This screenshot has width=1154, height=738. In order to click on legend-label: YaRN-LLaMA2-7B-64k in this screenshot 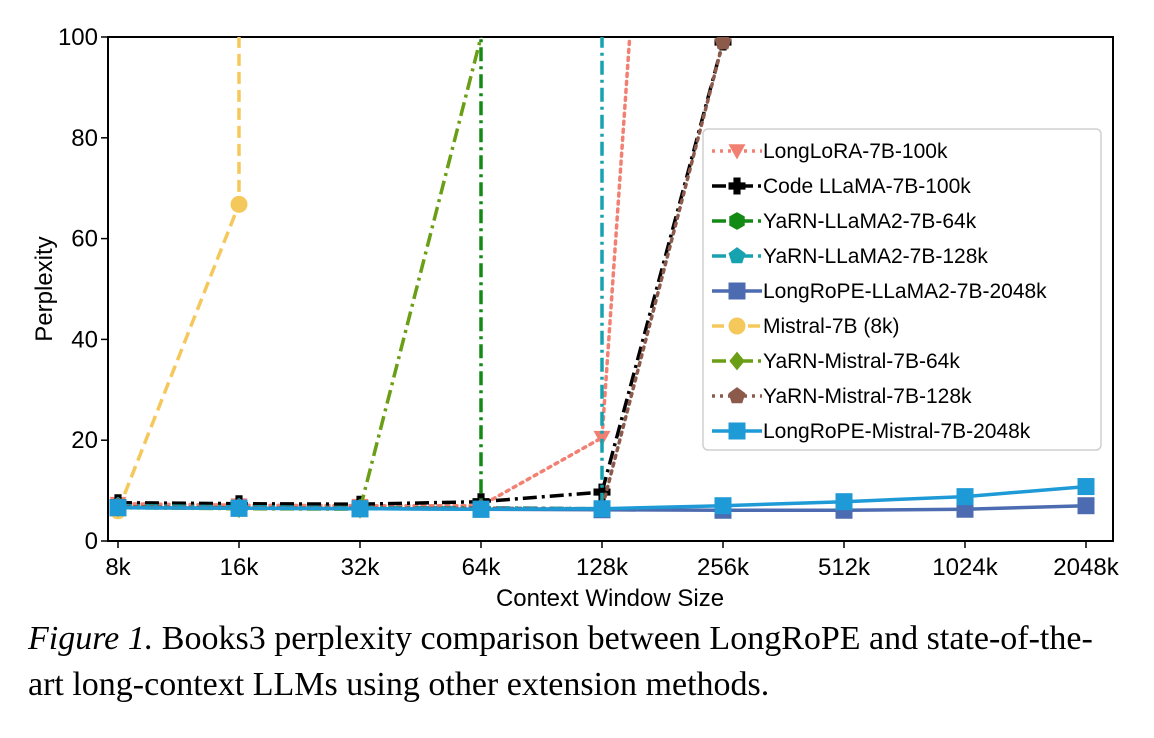, I will do `click(870, 221)`.